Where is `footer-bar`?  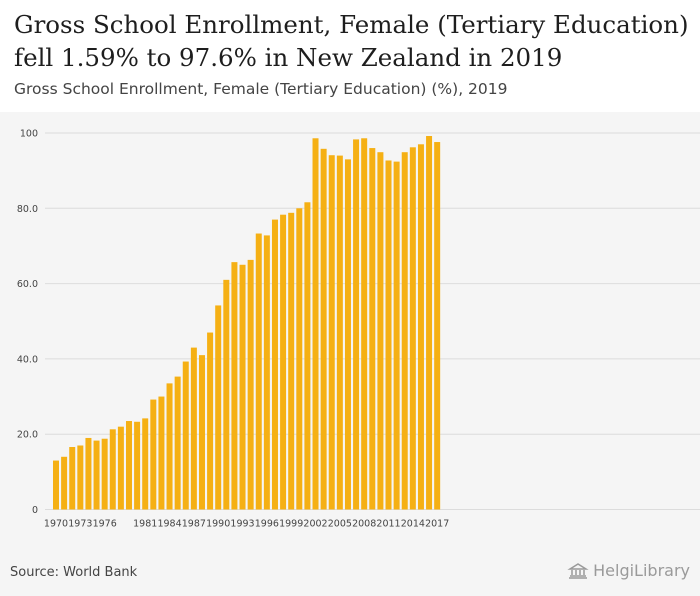
footer-bar is located at coordinates (350, 572).